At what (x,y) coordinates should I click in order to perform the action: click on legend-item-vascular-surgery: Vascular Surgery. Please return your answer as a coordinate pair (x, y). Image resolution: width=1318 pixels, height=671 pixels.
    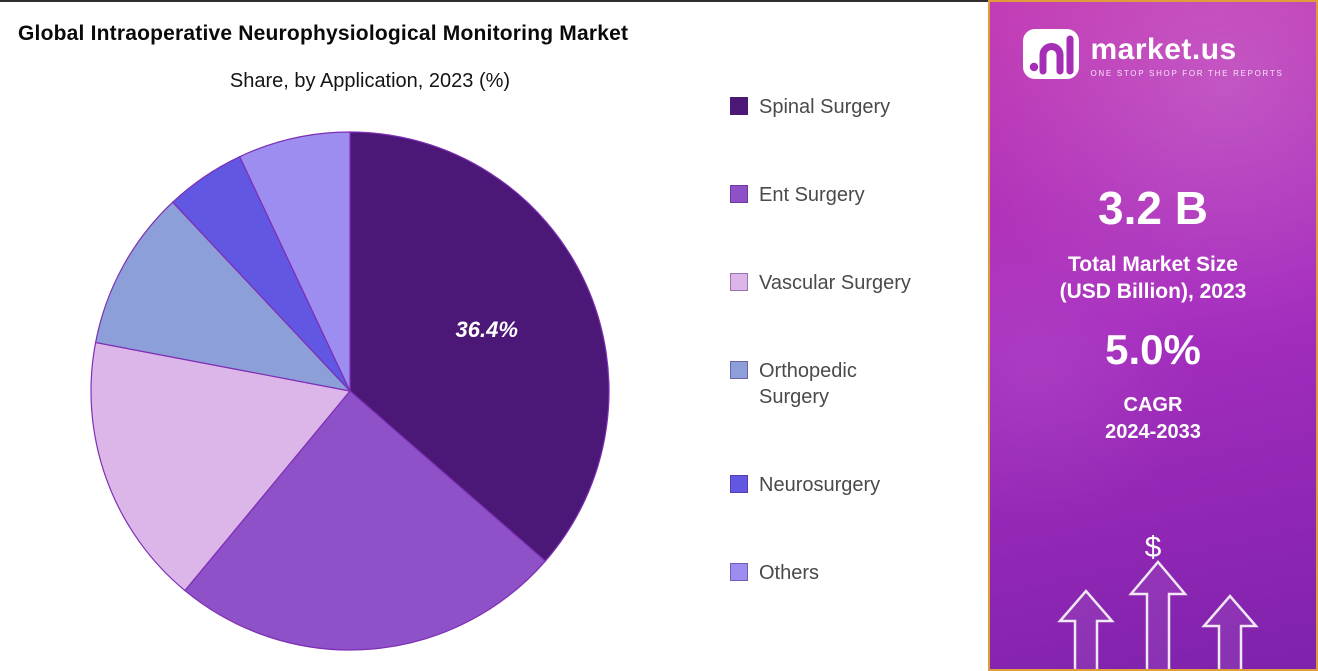
    Looking at the image, I should click on (830, 283).